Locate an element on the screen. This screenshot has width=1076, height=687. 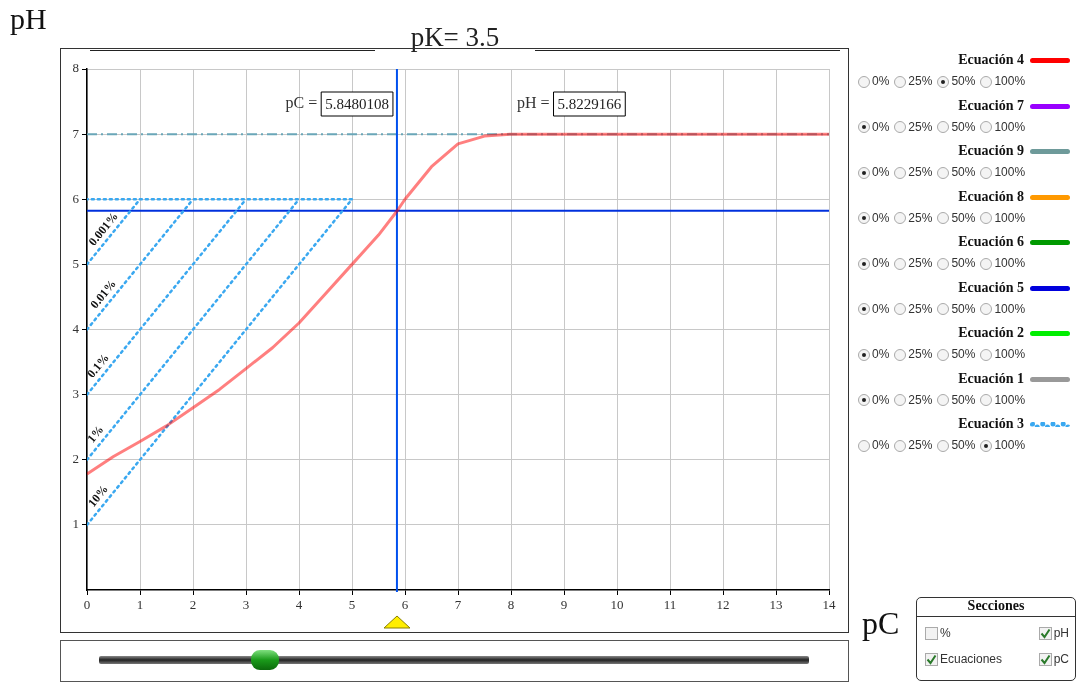
y-tick-label: 5 is located at coordinates (75, 263).